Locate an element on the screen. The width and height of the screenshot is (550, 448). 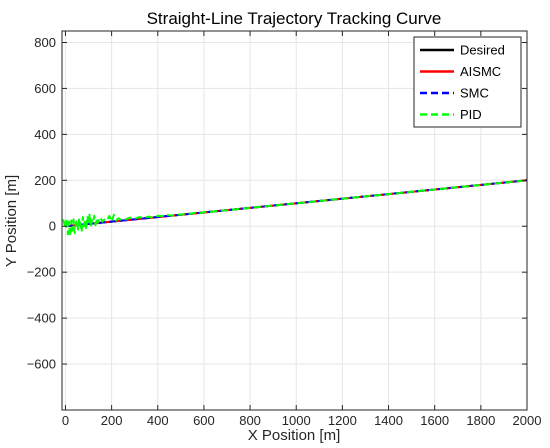
y-tick-label: 800 is located at coordinates (45, 42).